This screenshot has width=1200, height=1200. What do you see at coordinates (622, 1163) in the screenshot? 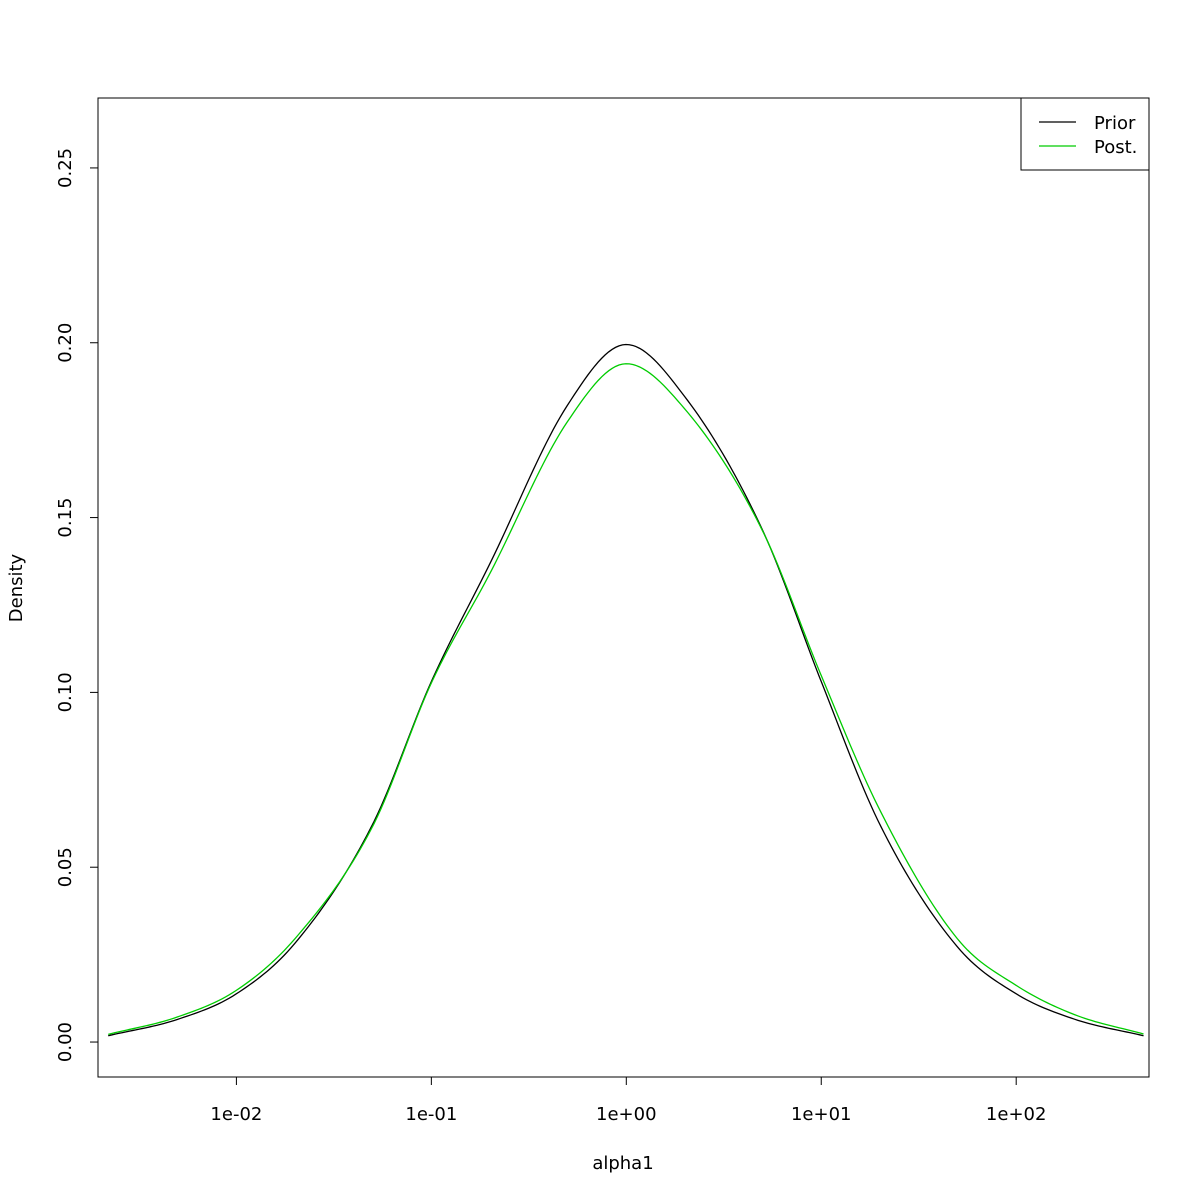
I see `x-axis-title: alpha1` at bounding box center [622, 1163].